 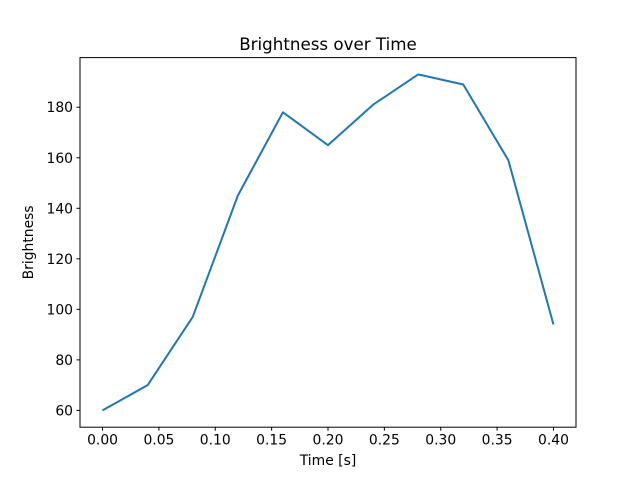 I want to click on y-tick-label: 180, so click(x=59, y=108).